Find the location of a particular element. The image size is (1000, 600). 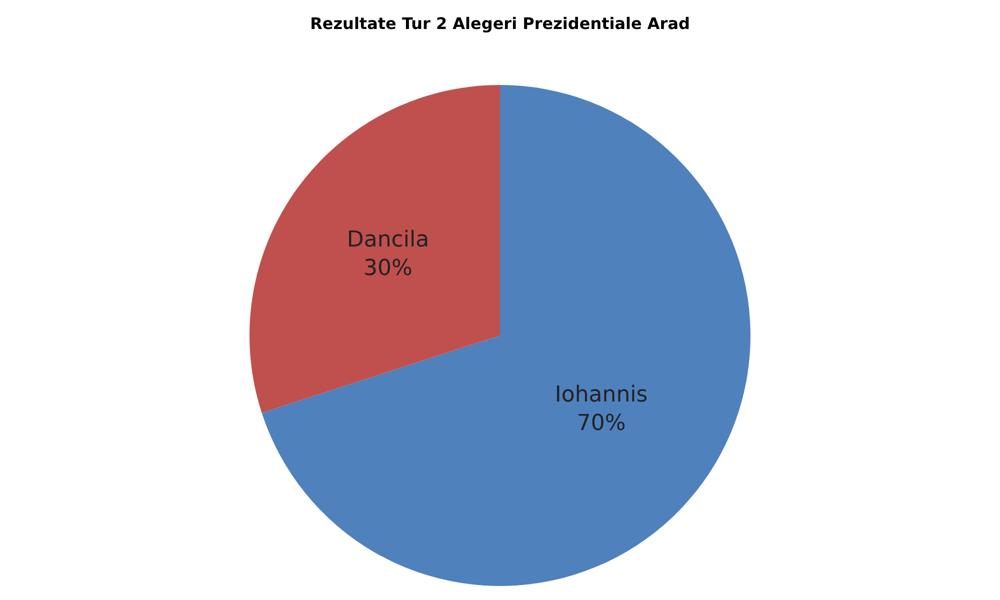

pie-slice is located at coordinates (375, 249).